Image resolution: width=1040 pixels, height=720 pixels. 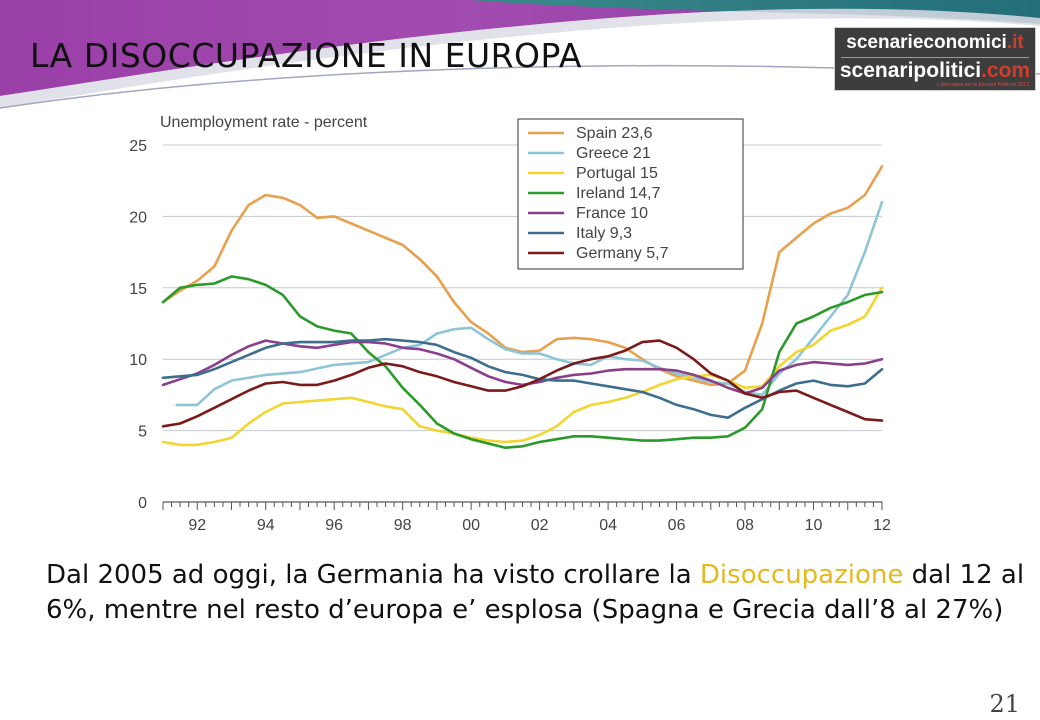 I want to click on caption-highlight: Disoccupazione, so click(x=801, y=575).